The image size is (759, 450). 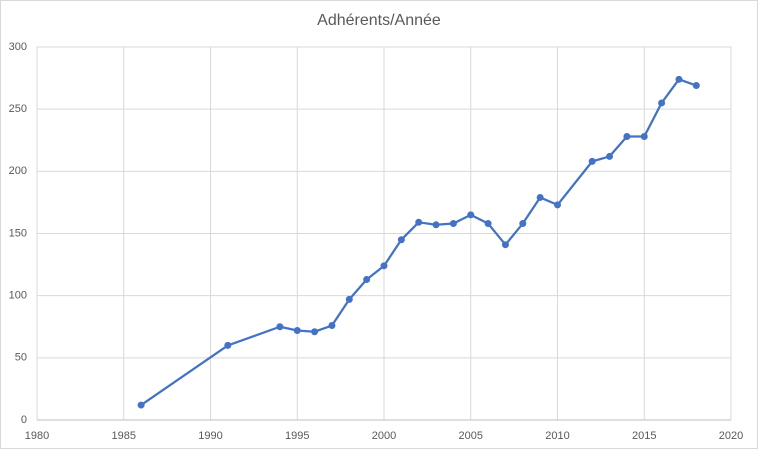 I want to click on chart-title: Adhérents/Année, so click(x=379, y=20).